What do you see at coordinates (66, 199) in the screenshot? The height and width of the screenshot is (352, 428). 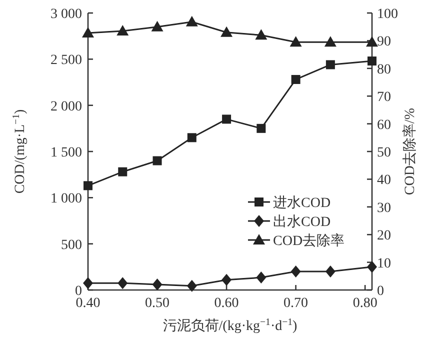 I see `y-tick-label: 1 000` at bounding box center [66, 199].